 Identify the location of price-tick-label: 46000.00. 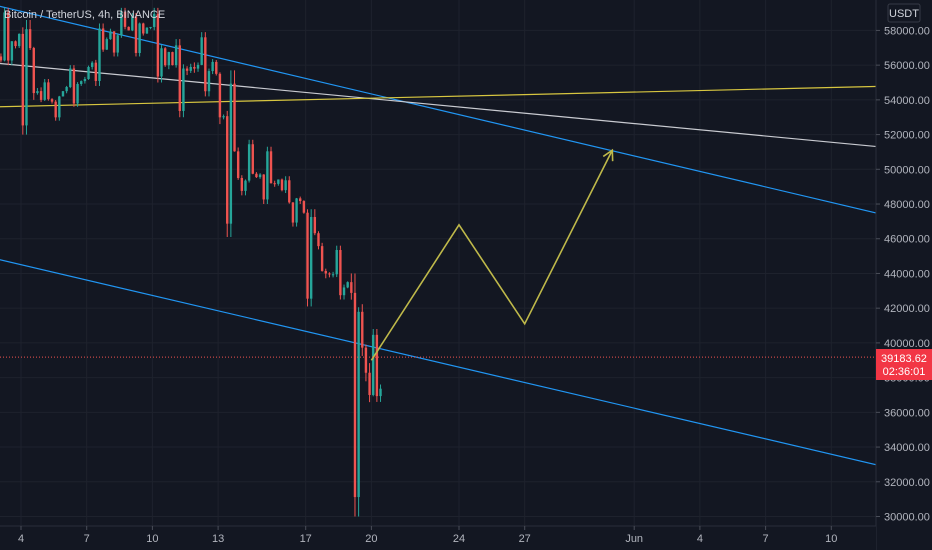
(907, 240).